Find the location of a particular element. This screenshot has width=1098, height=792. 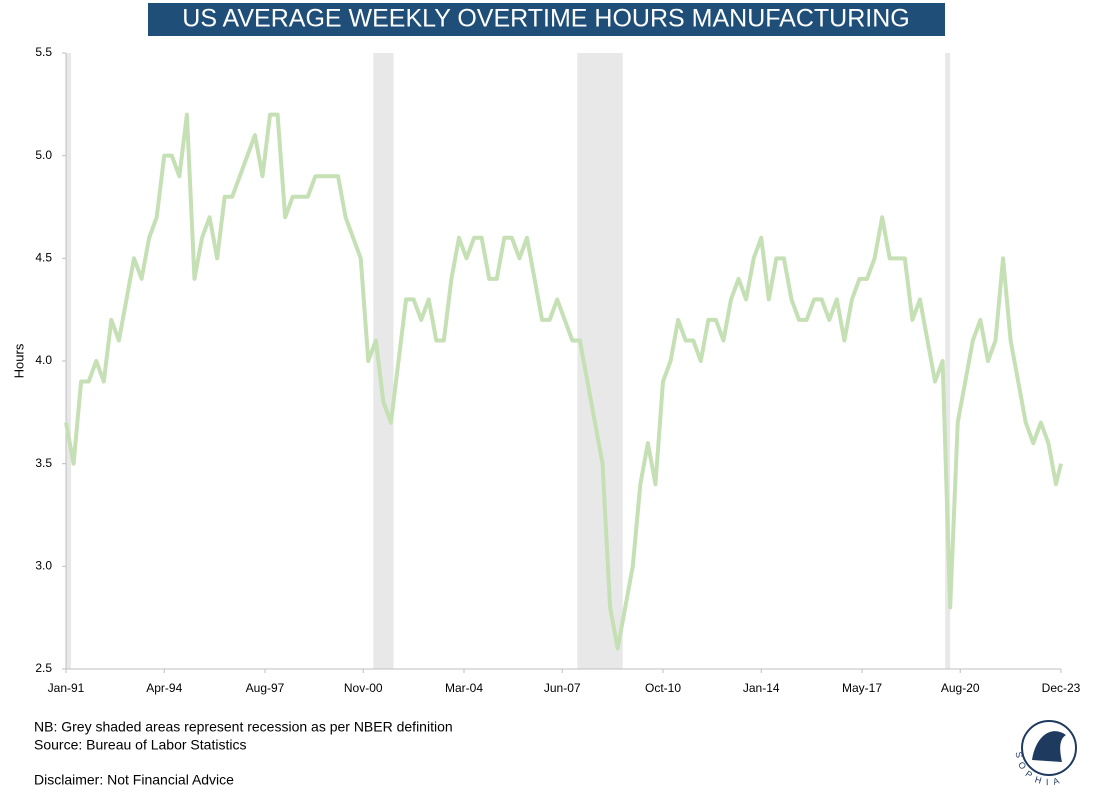

y-tick-label: 3.5 is located at coordinates (43, 463).